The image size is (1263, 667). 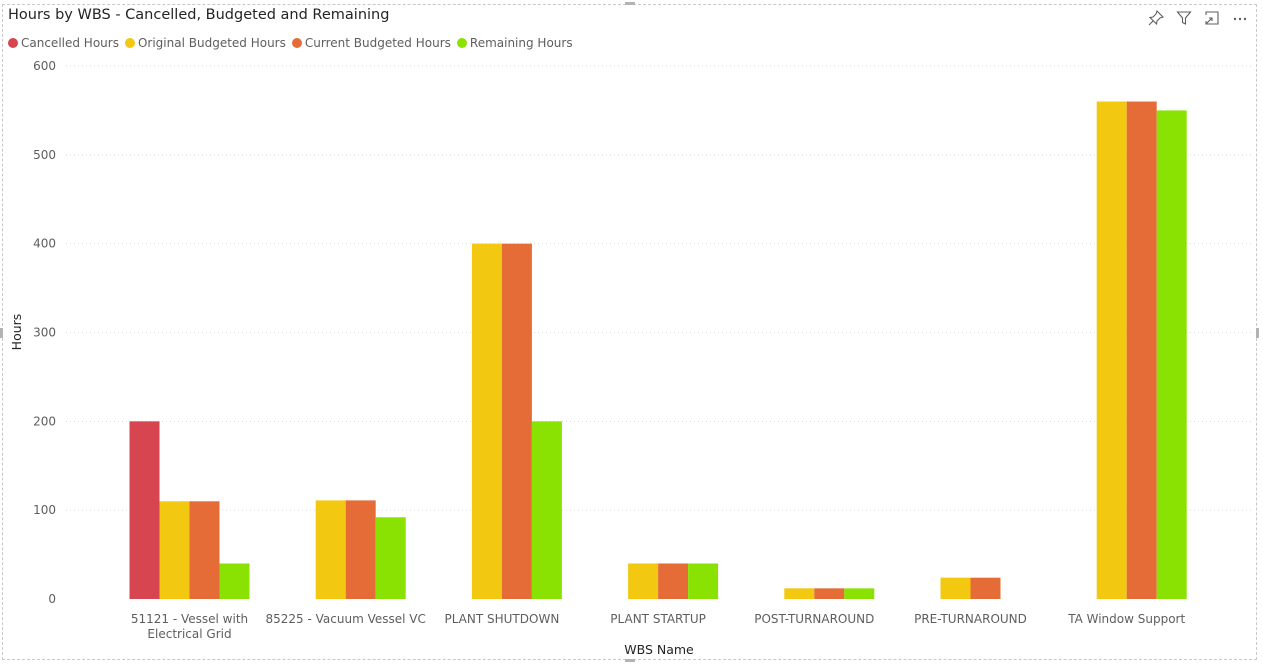 What do you see at coordinates (521, 43) in the screenshot?
I see `legend-label: Remaining Hours` at bounding box center [521, 43].